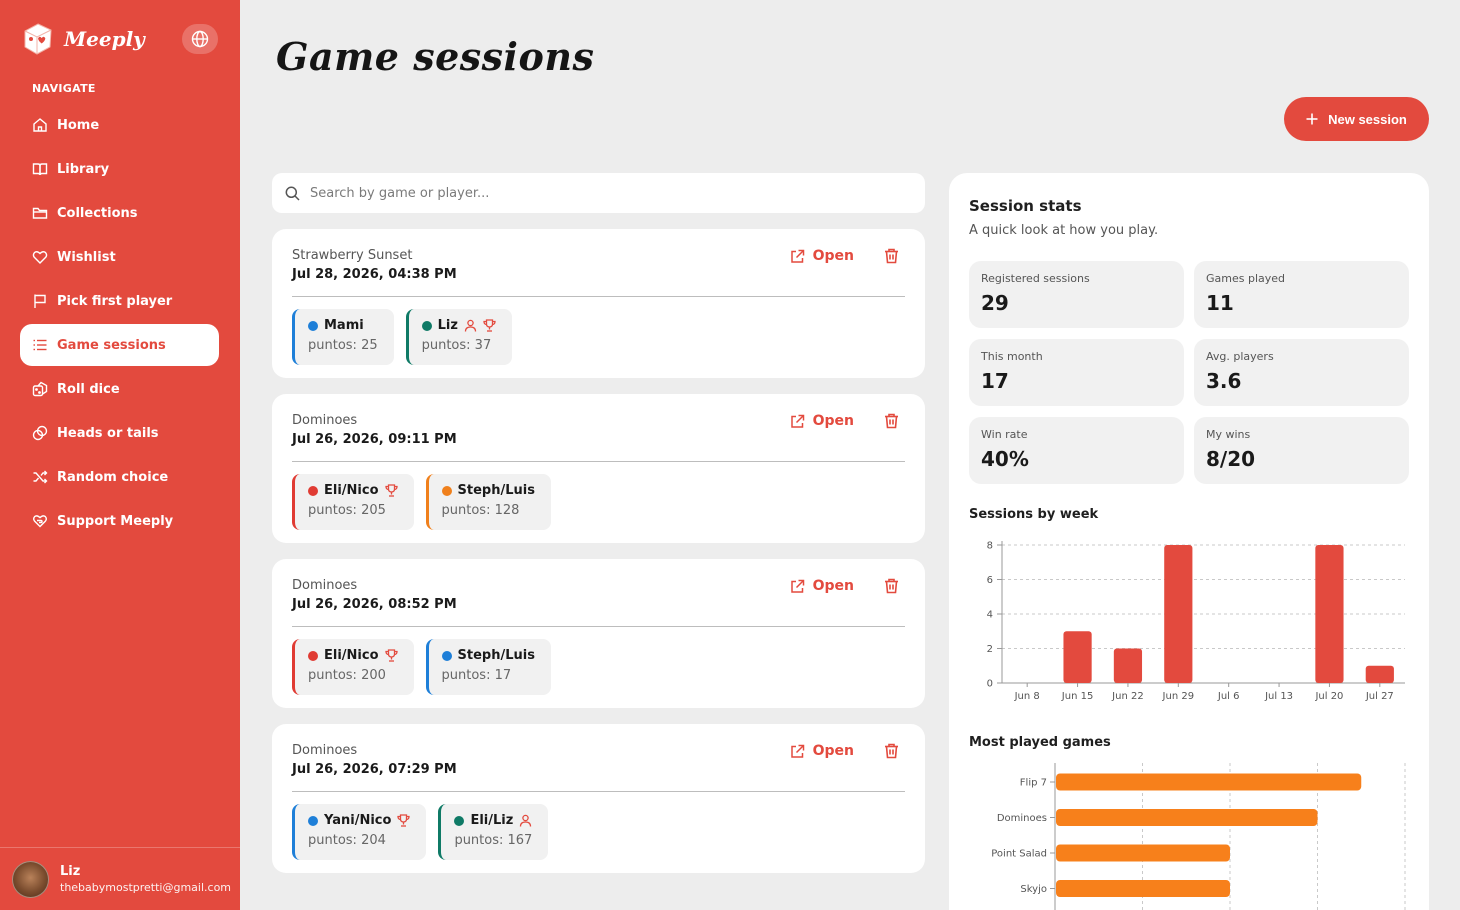 The width and height of the screenshot is (1460, 910). Describe the element at coordinates (359, 832) in the screenshot. I see `player-chip: Yani/Nico puntos: 204` at that location.